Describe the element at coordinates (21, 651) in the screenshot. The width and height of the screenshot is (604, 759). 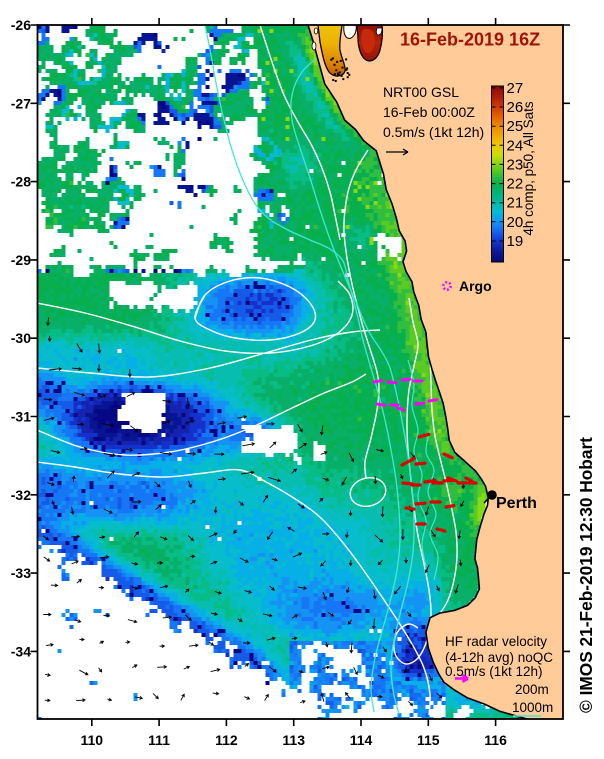
I see `svg-text: -34` at that location.